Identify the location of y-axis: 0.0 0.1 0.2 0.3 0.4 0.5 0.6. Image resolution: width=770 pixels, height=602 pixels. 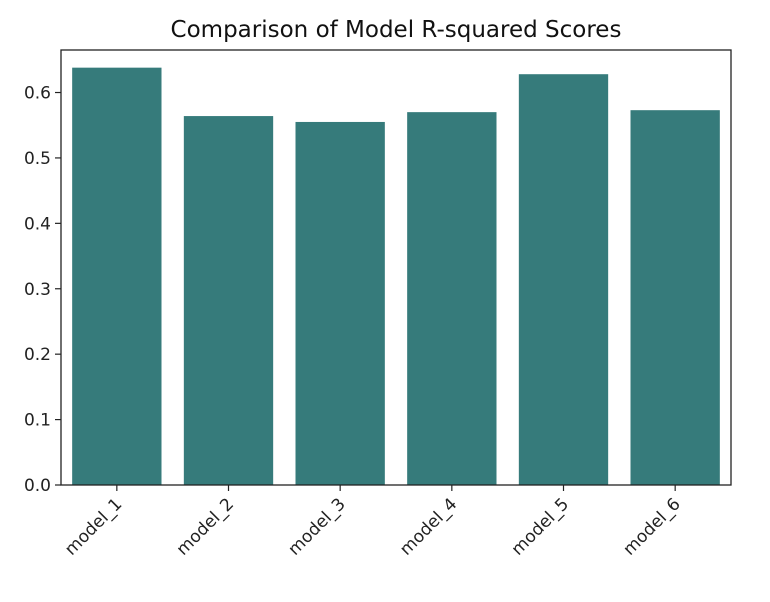
(42, 290).